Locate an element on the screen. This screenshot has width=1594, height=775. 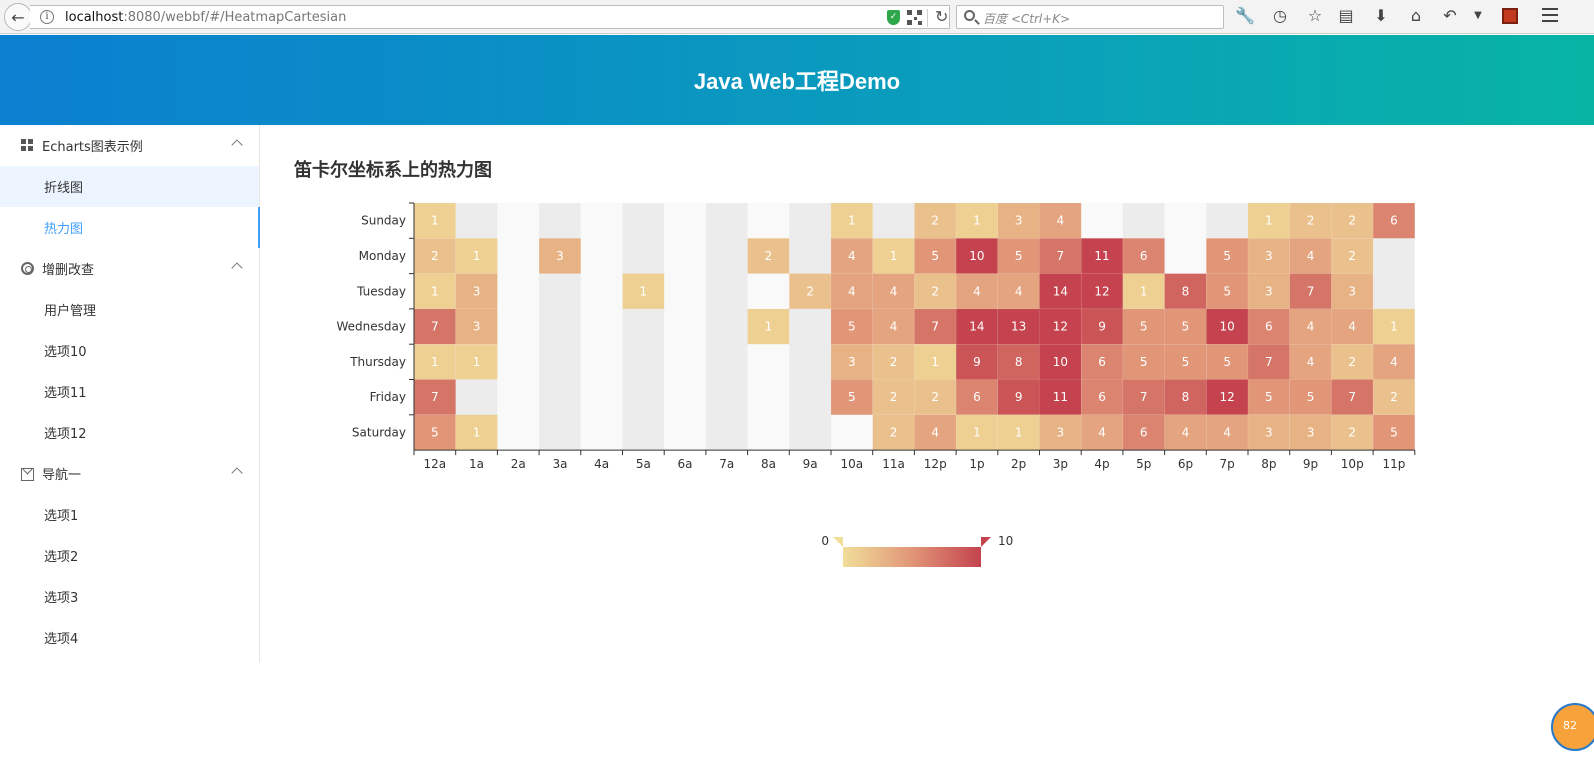
page-title: 笛卡尔坐标系上的热力图 is located at coordinates (393, 170).